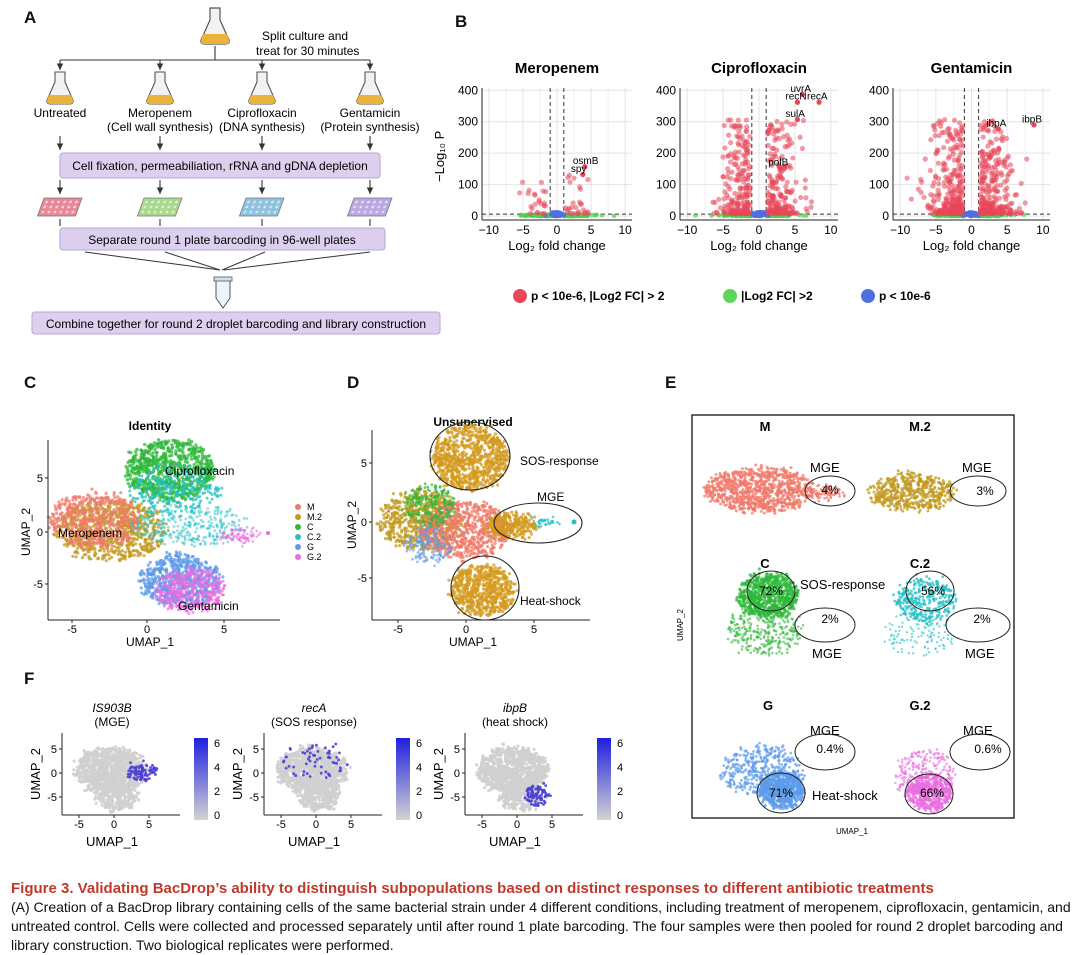 The width and height of the screenshot is (1080, 955). What do you see at coordinates (778, 163) in the screenshot?
I see `gene-label: polB` at bounding box center [778, 163].